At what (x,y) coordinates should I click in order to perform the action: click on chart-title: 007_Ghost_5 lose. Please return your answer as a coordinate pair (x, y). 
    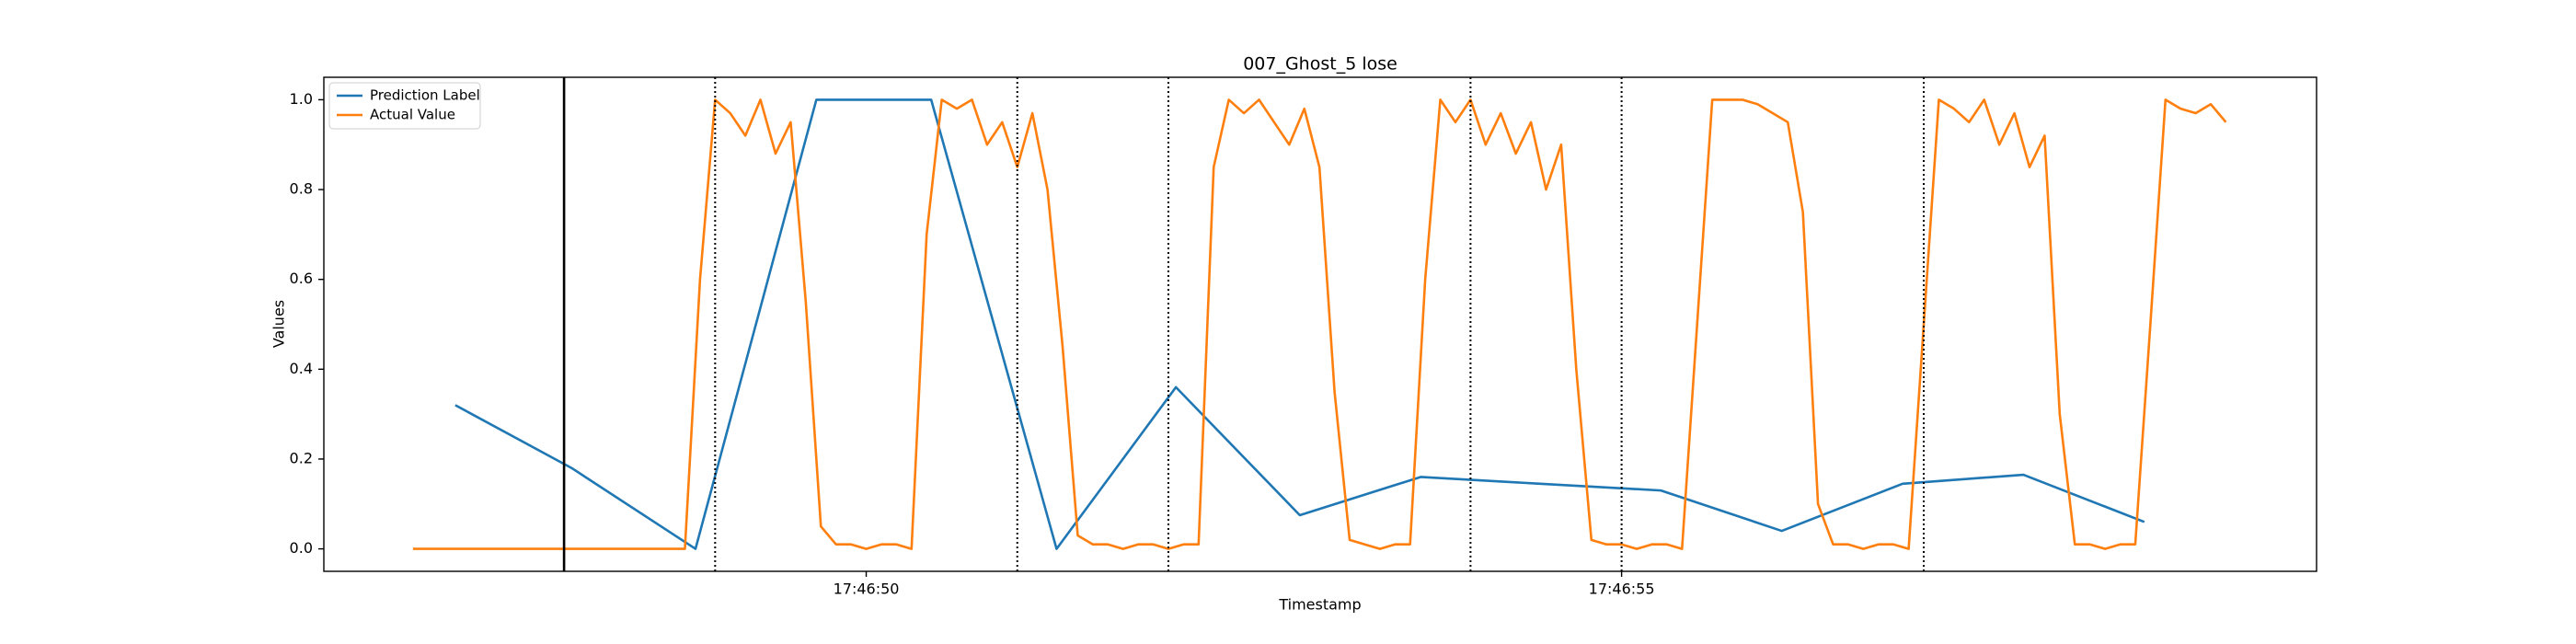
    Looking at the image, I should click on (1320, 64).